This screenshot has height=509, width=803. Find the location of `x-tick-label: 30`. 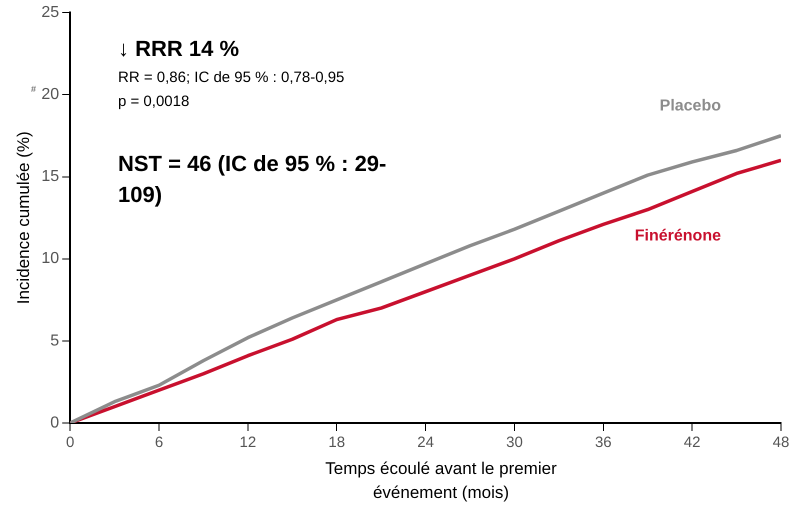

x-tick-label: 30 is located at coordinates (514, 443).